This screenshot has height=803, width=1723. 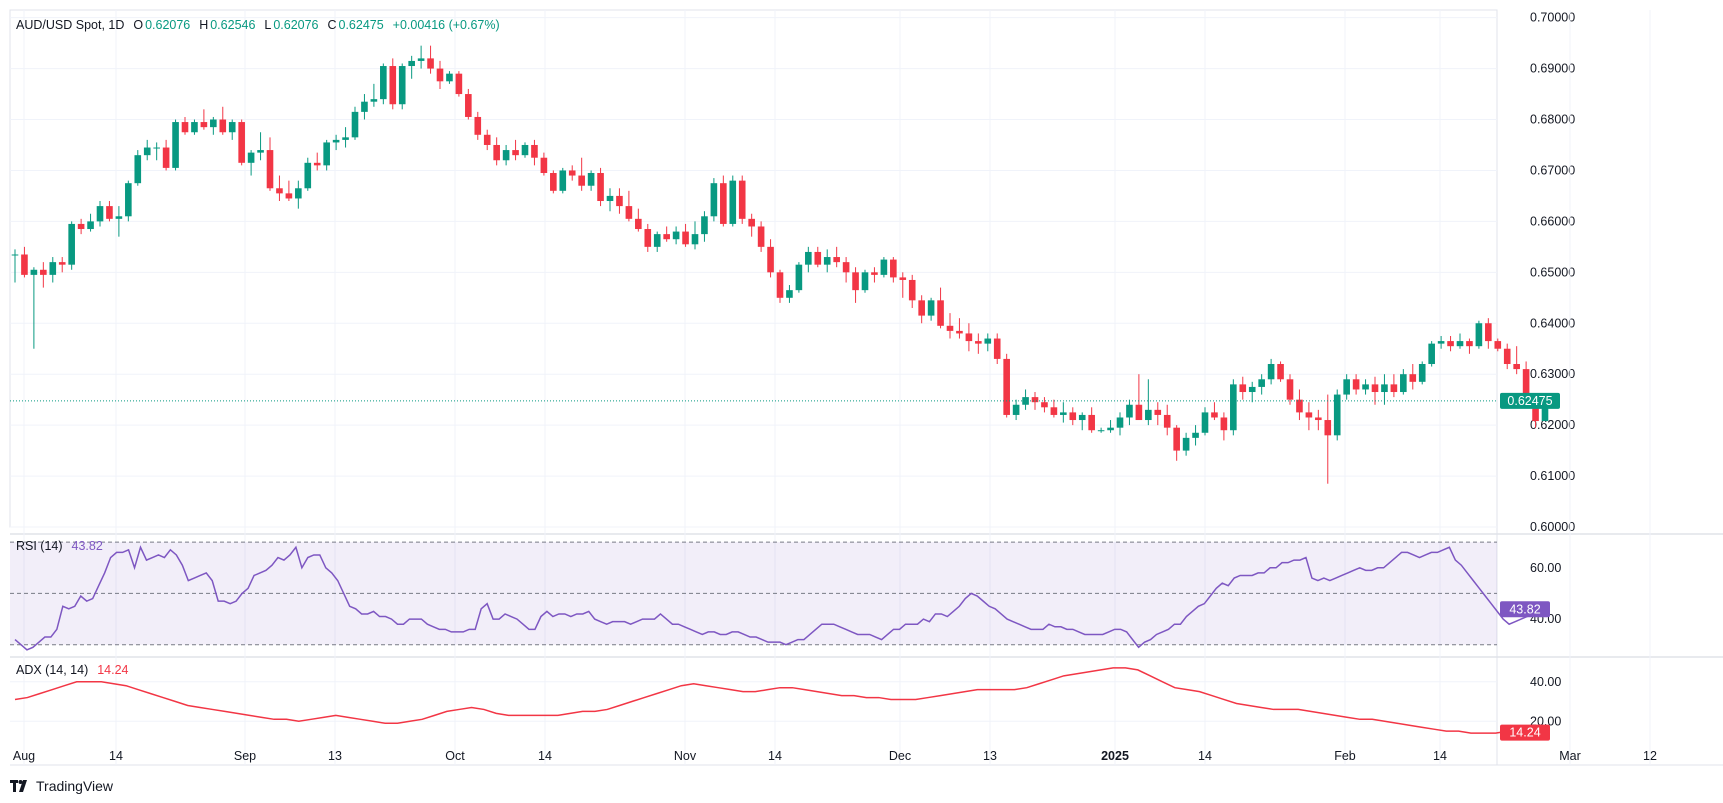 I want to click on time-tick-label: Dec, so click(x=900, y=756).